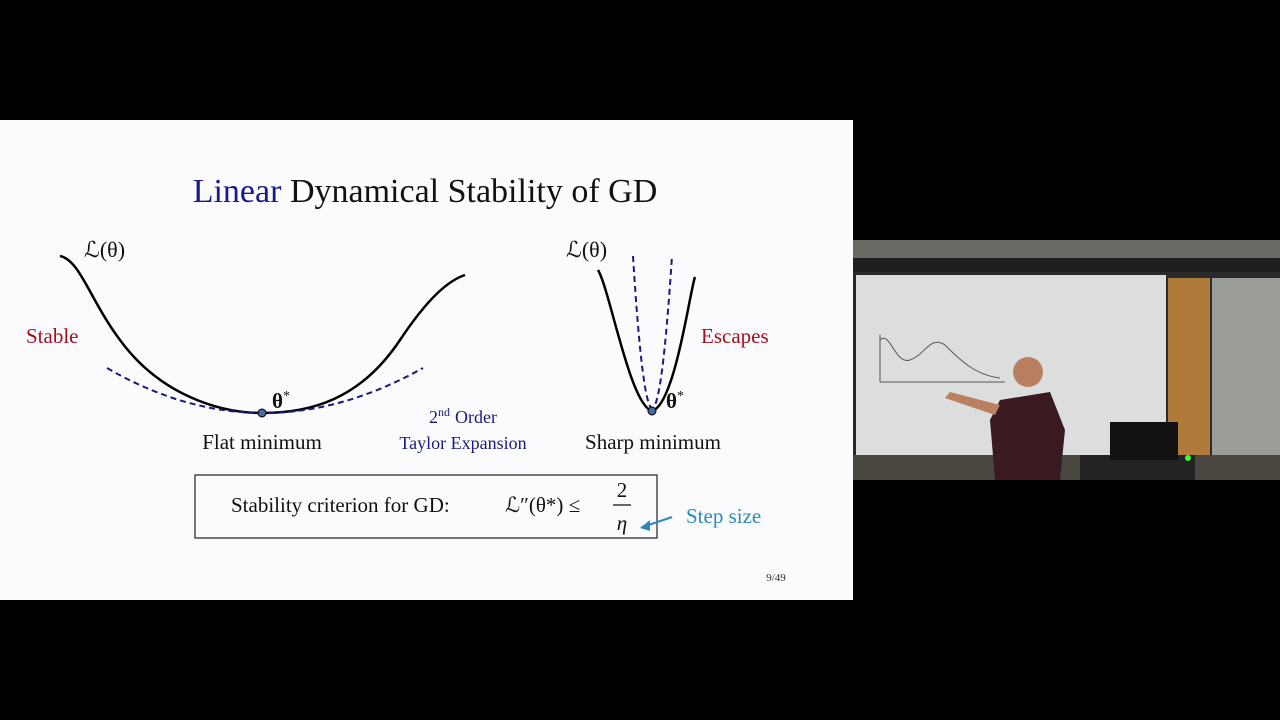  I want to click on taylor-line2: Taylor Expansion, so click(462, 443).